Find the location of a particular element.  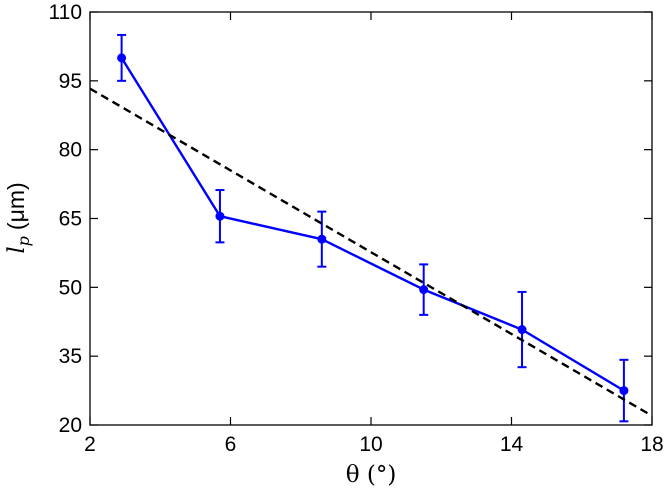

x-tick-label: 14 is located at coordinates (512, 444).